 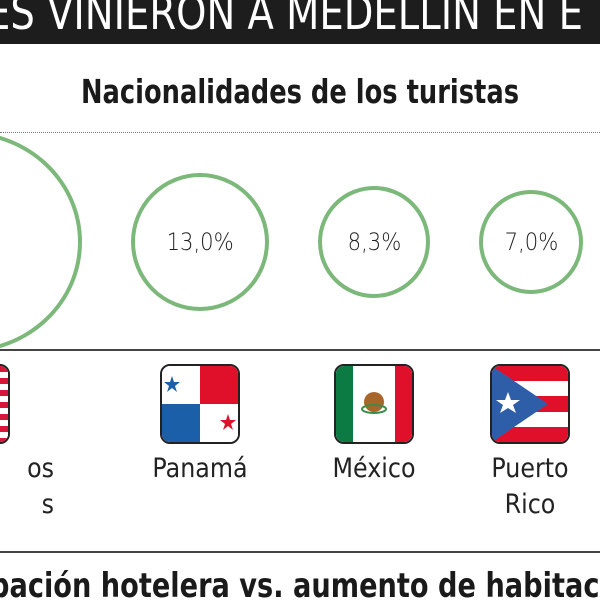 What do you see at coordinates (200, 468) in the screenshot?
I see `country-label-panama: Panamá` at bounding box center [200, 468].